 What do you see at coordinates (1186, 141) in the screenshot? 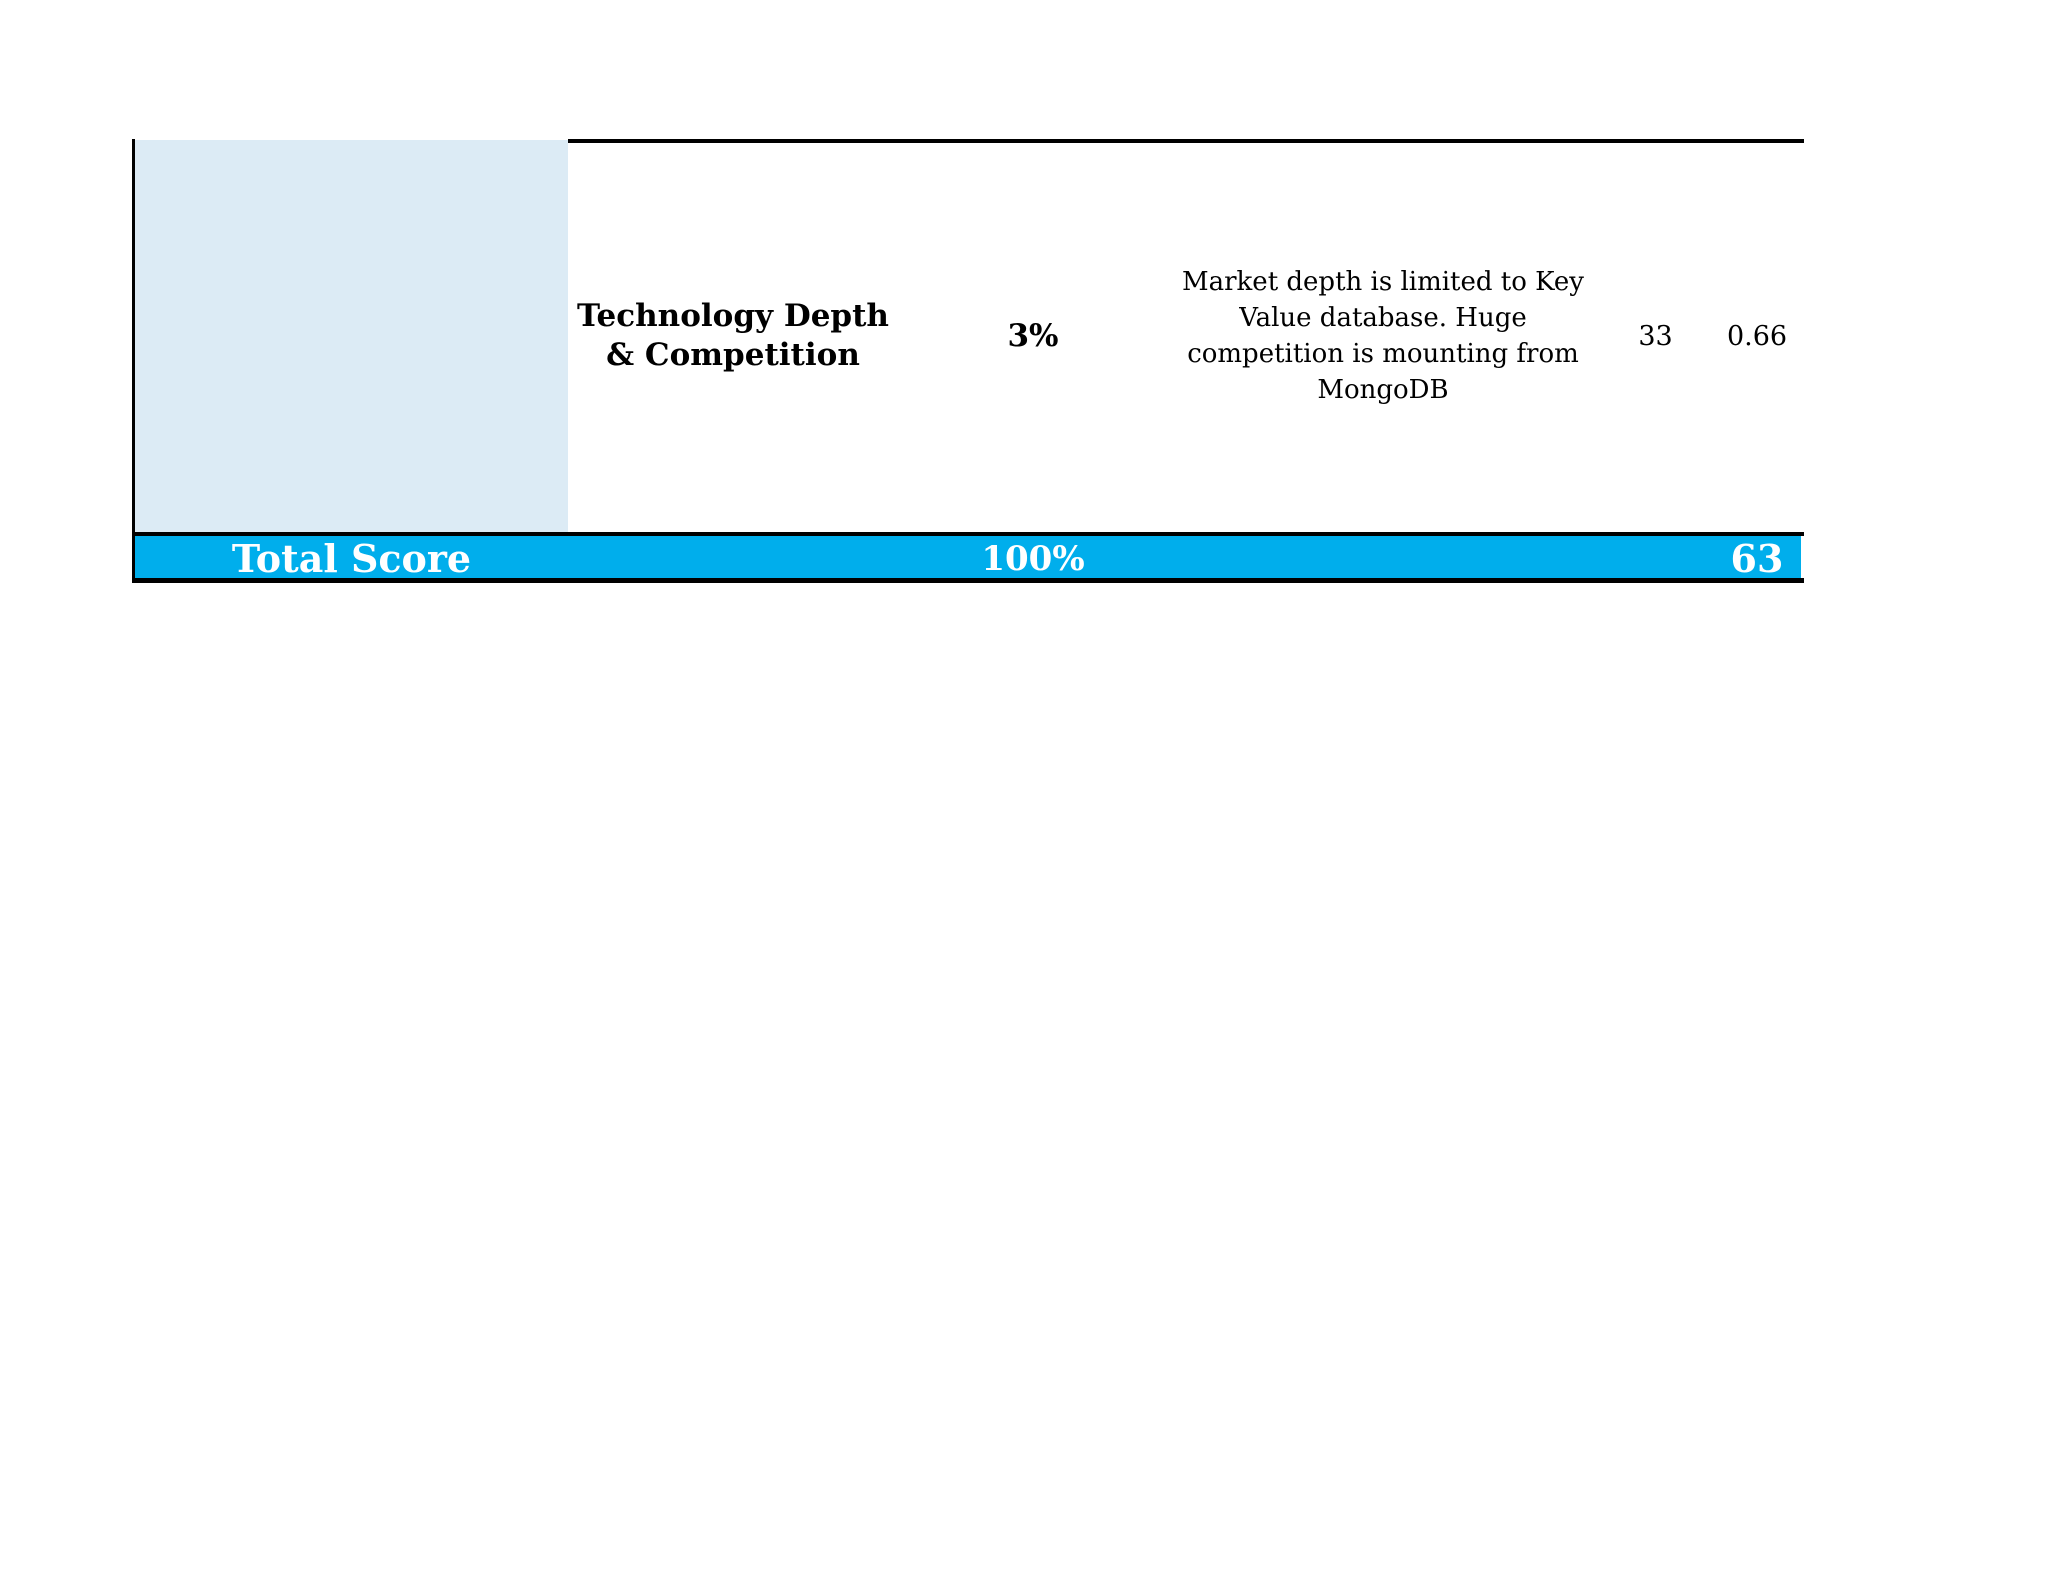
I see `table-top-border` at bounding box center [1186, 141].